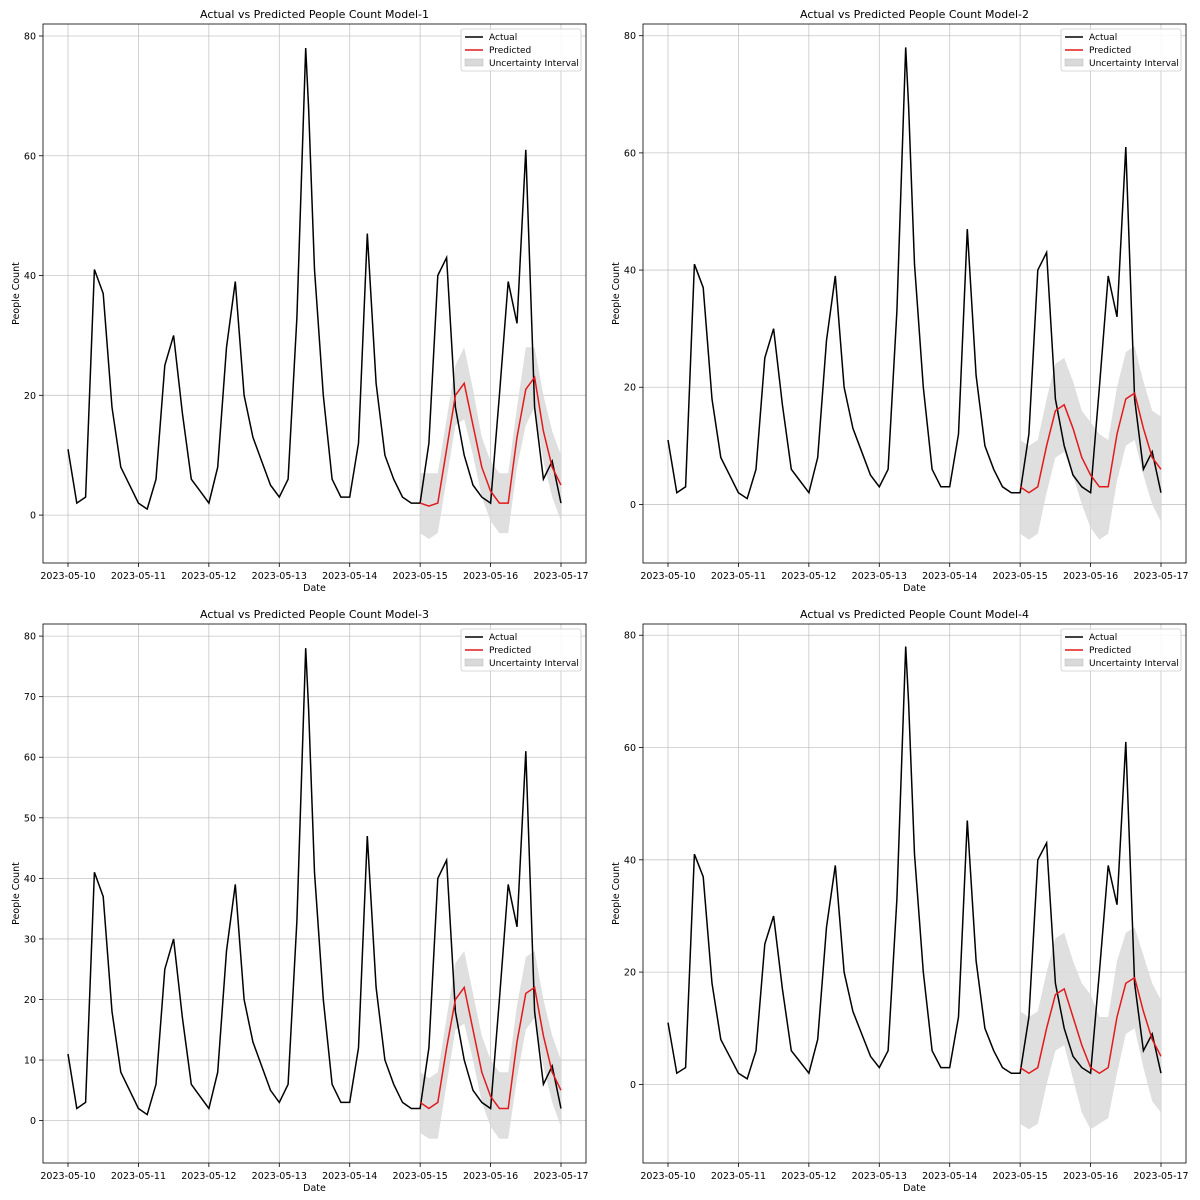  I want to click on y-tick-label: 10, so click(30, 1061).